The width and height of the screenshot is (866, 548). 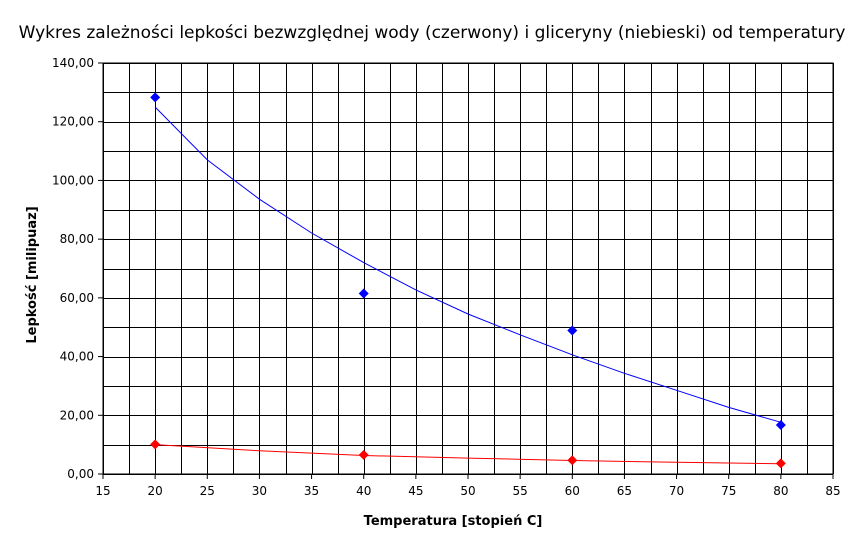 What do you see at coordinates (259, 491) in the screenshot?
I see `x-tick-label: 30` at bounding box center [259, 491].